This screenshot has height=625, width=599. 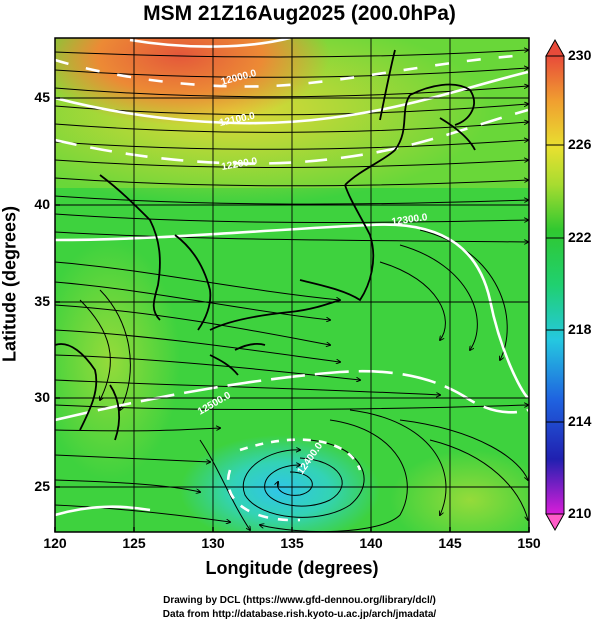 I want to click on x-tick-label: 120, so click(x=55, y=543).